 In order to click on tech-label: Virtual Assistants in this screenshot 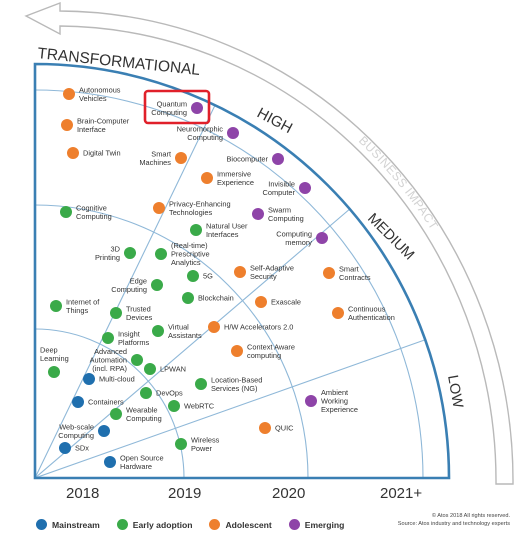, I will do `click(185, 331)`.